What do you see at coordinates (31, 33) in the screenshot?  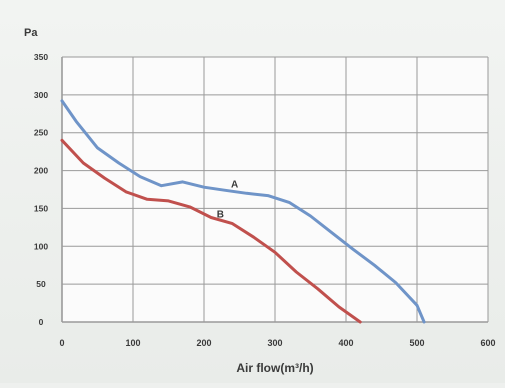 I see `y-axis-label: Pa` at bounding box center [31, 33].